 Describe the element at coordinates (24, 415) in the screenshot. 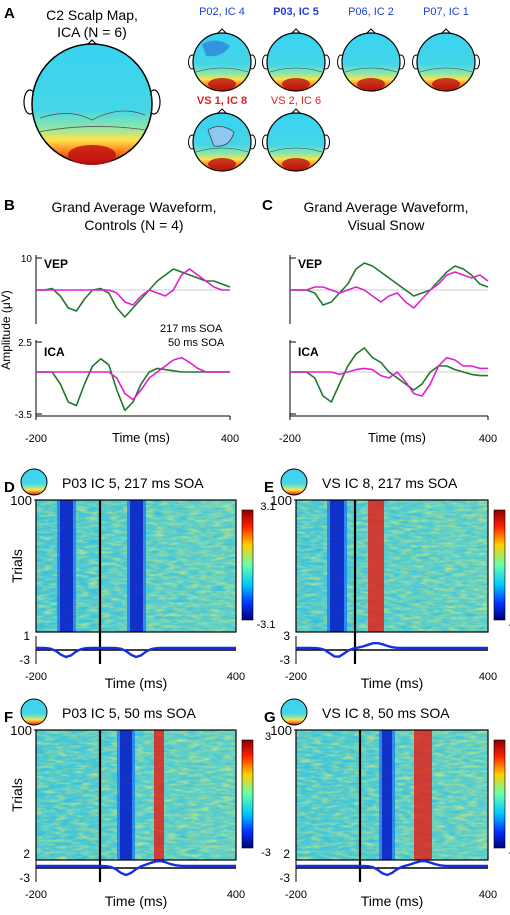

I see `y-tick-label: -3.5` at that location.